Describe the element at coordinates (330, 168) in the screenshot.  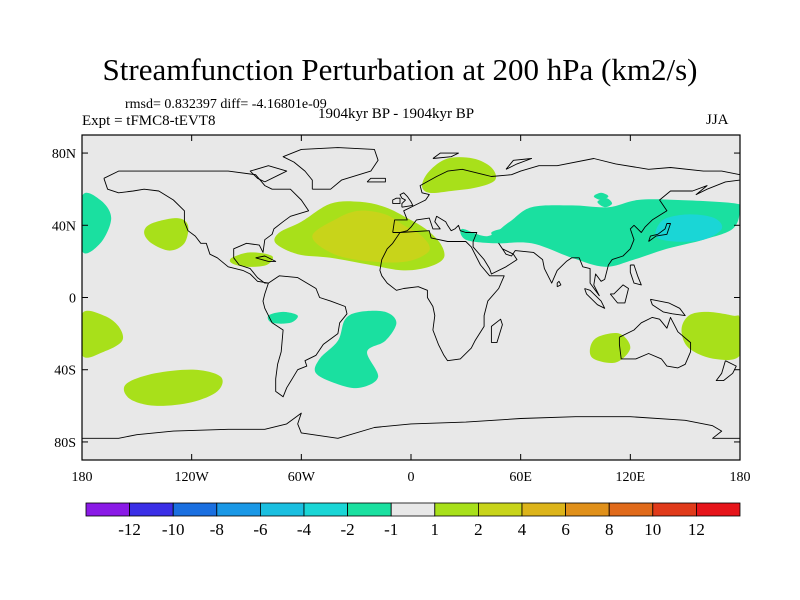
I see `coastline-greenland` at that location.